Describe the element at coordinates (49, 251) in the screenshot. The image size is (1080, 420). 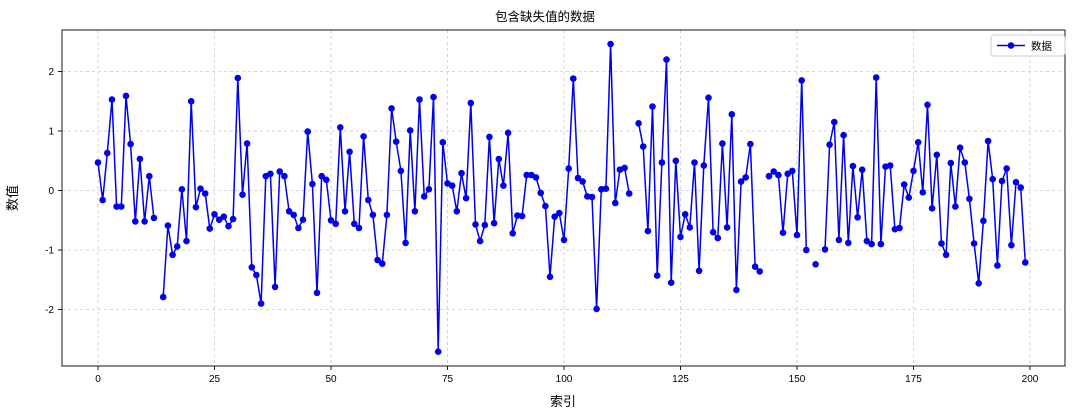
I see `y-tick-label: -1` at that location.